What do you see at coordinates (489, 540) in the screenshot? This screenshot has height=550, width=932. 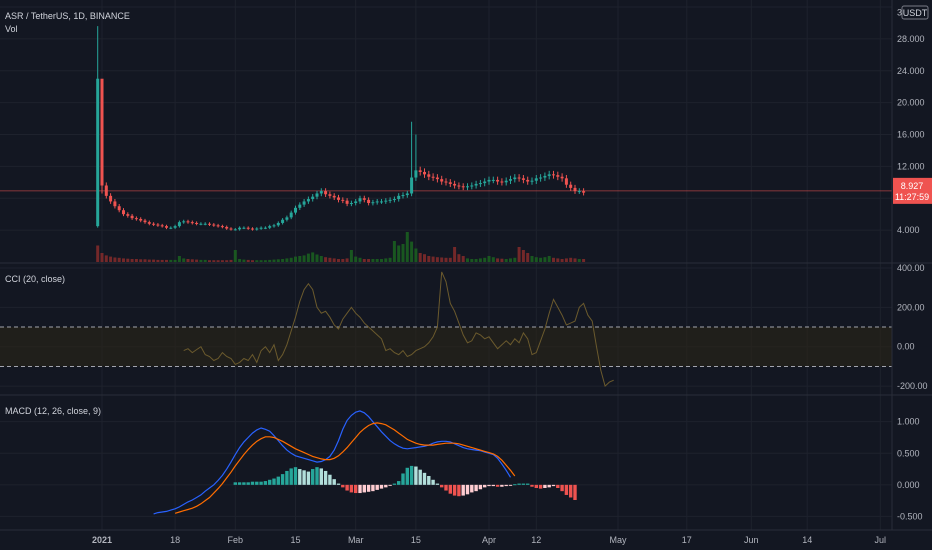 I see `time-axis-labels: 2021 18 Feb 15 Mar 15 Apr 12 May 17 Jun 14 Jul` at bounding box center [489, 540].